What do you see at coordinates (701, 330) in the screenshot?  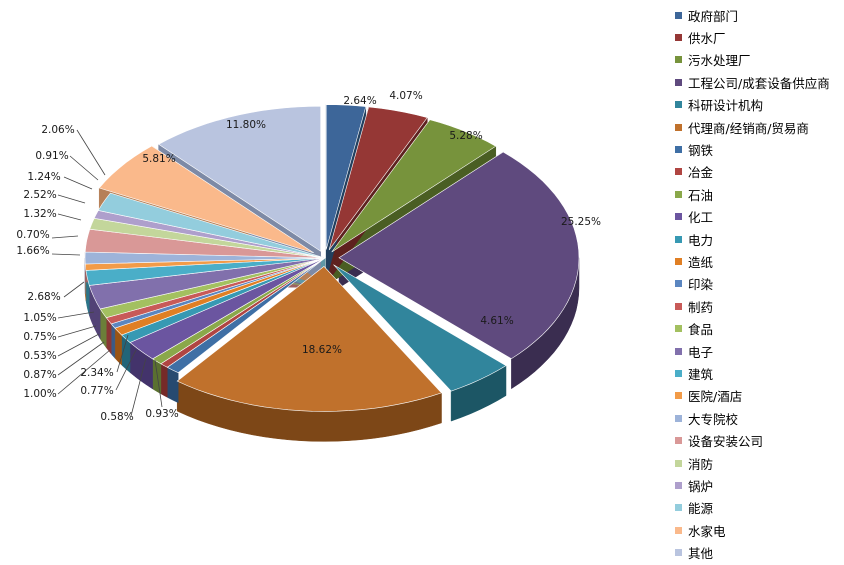 I see `legend-label: 食品` at bounding box center [701, 330].